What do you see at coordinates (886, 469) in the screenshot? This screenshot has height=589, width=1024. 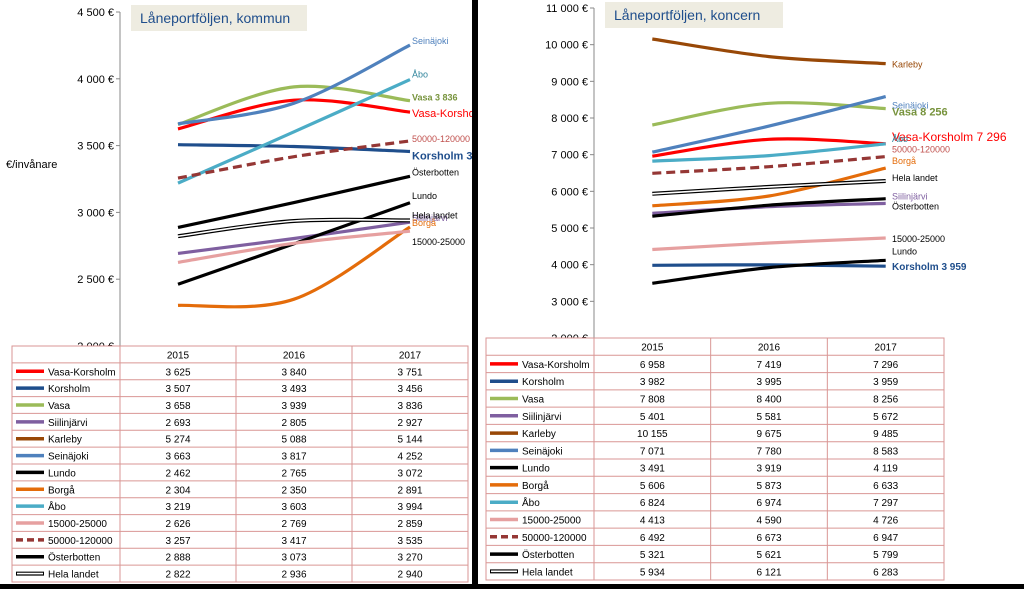 I see `chart2-cell-6-2: 4 119` at bounding box center [886, 469].